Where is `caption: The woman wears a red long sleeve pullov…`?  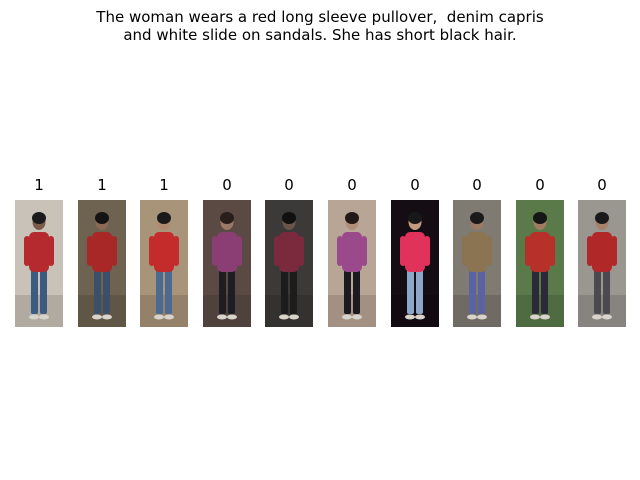
caption: The woman wears a red long sleeve pullov… is located at coordinates (320, 26).